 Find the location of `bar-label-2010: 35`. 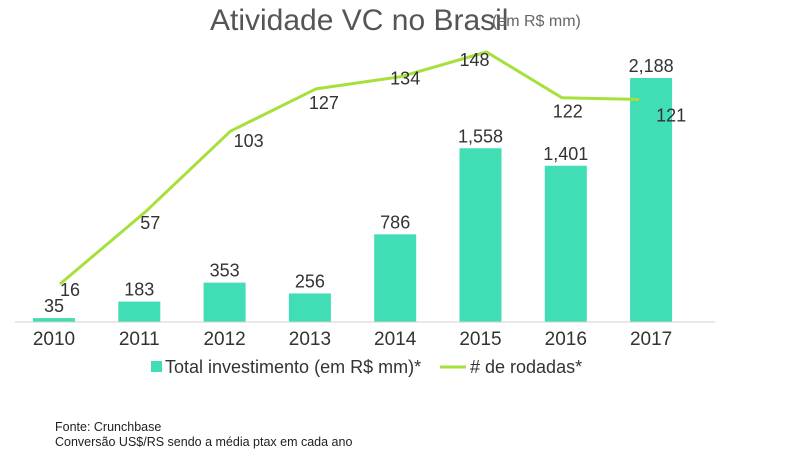

bar-label-2010: 35 is located at coordinates (54, 306).